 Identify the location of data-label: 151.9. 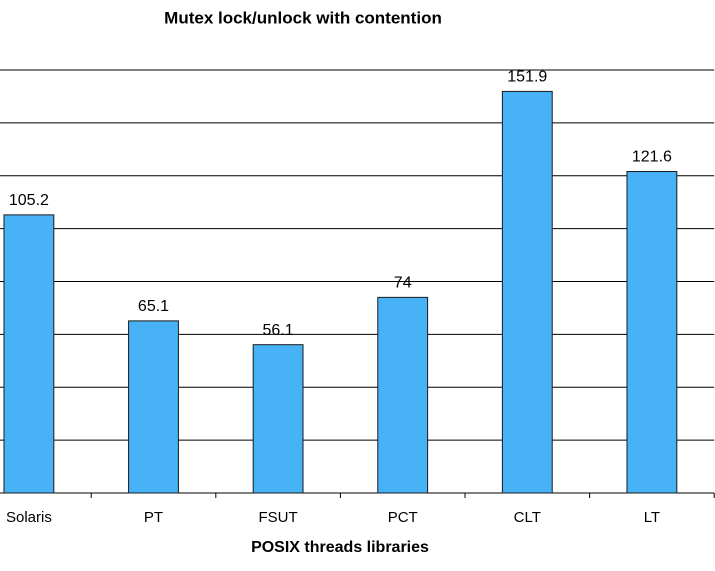
(527, 77).